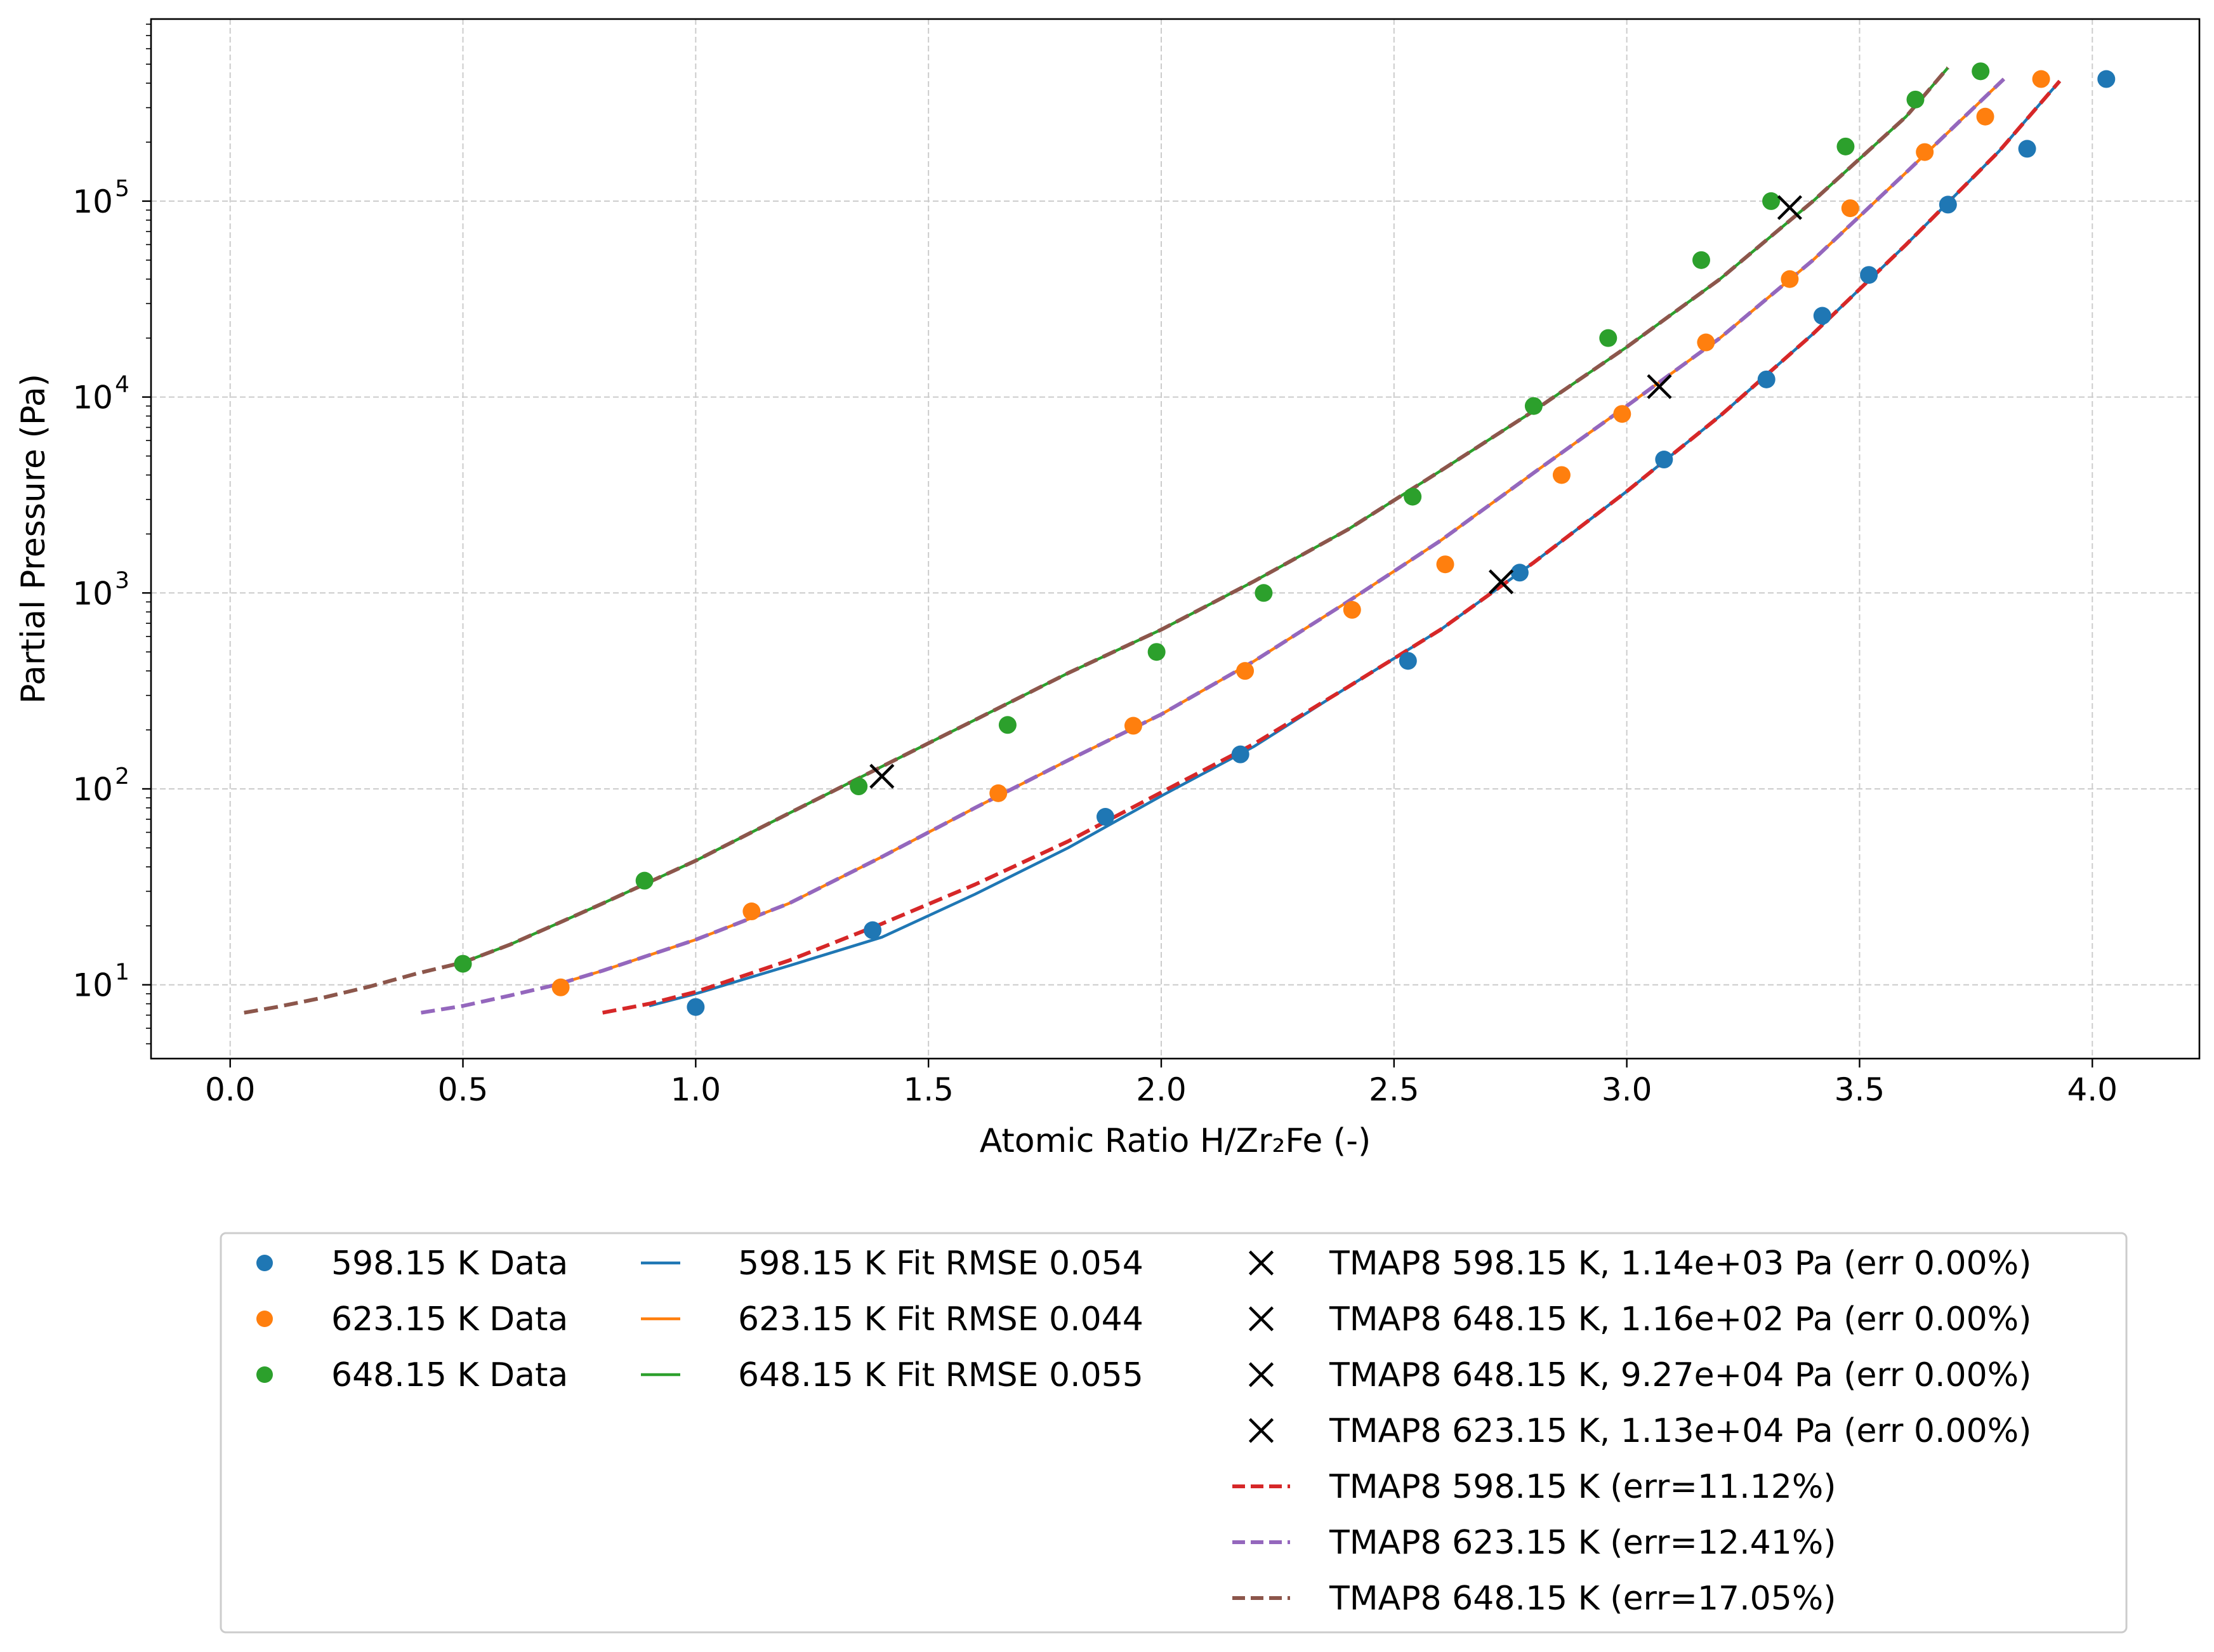 The image size is (2214, 1652). I want to click on x-tick-label: 0.5, so click(463, 1089).